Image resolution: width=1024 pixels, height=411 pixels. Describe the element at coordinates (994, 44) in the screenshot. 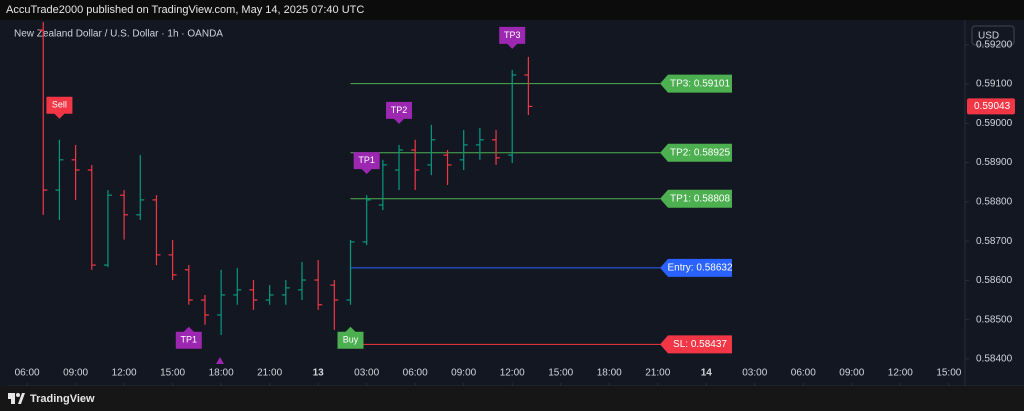

I see `y-tick-label: 0.59200` at that location.